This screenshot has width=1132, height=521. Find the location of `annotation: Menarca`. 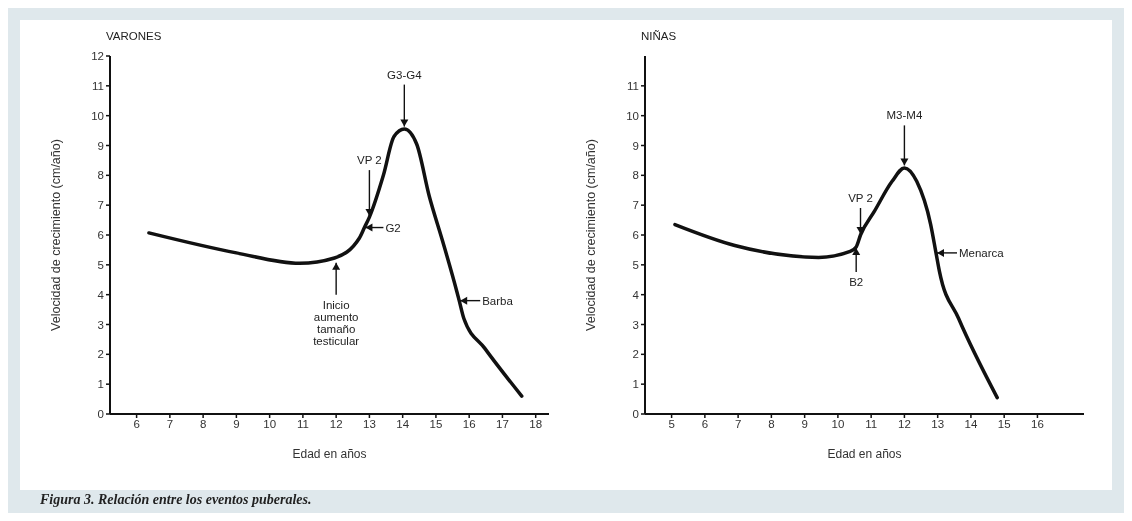

annotation: Menarca is located at coordinates (982, 252).